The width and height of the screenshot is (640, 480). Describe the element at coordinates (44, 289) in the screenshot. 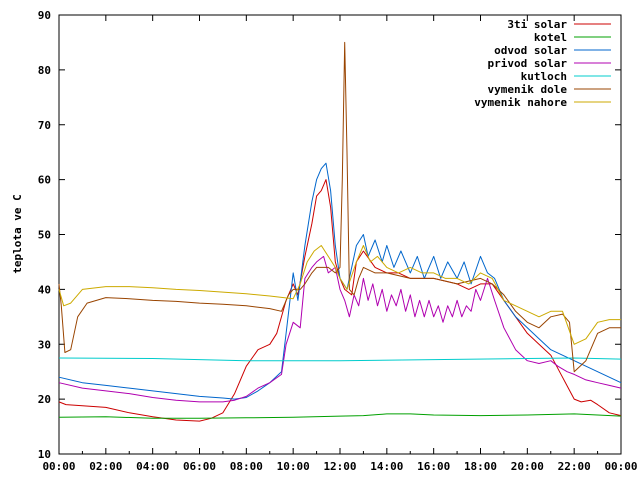

I see `y-tick-label: 40` at that location.